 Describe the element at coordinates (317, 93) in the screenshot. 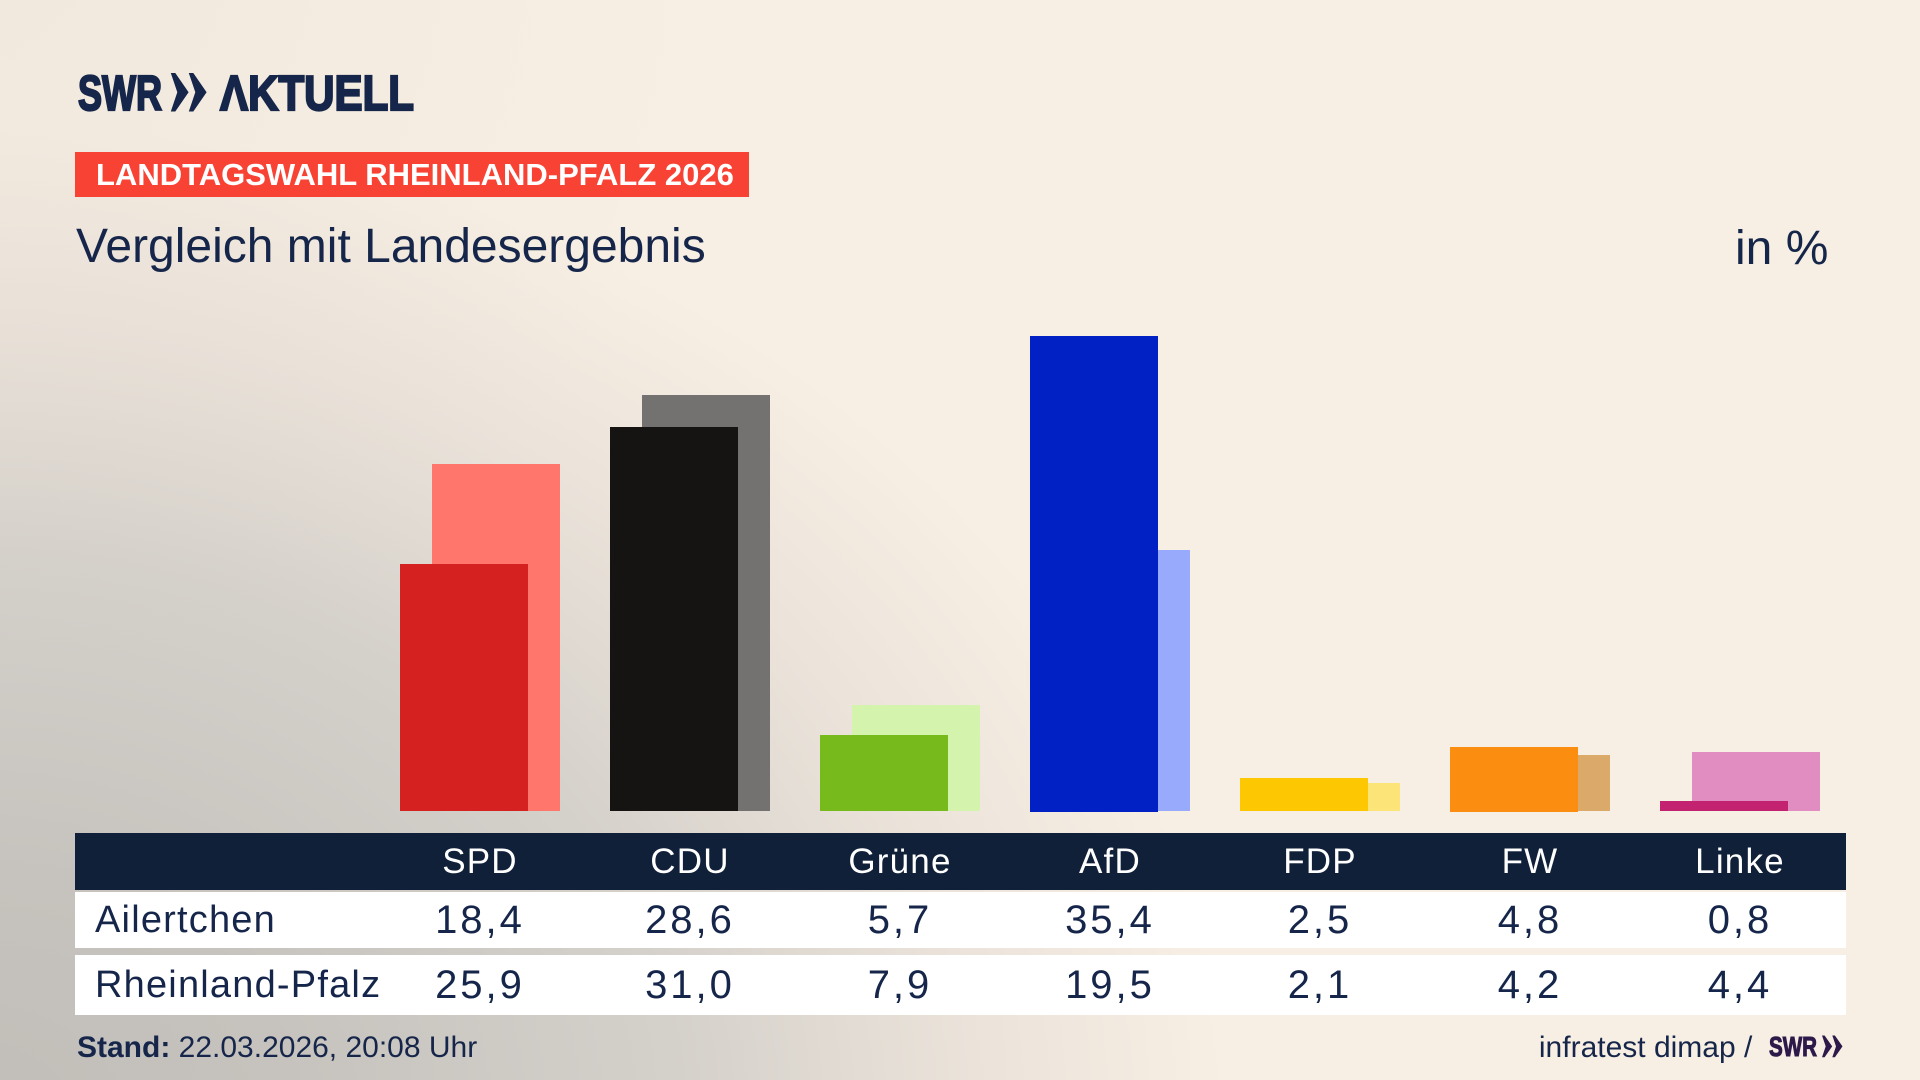

I see `svg-text: ΛKTUELL` at that location.